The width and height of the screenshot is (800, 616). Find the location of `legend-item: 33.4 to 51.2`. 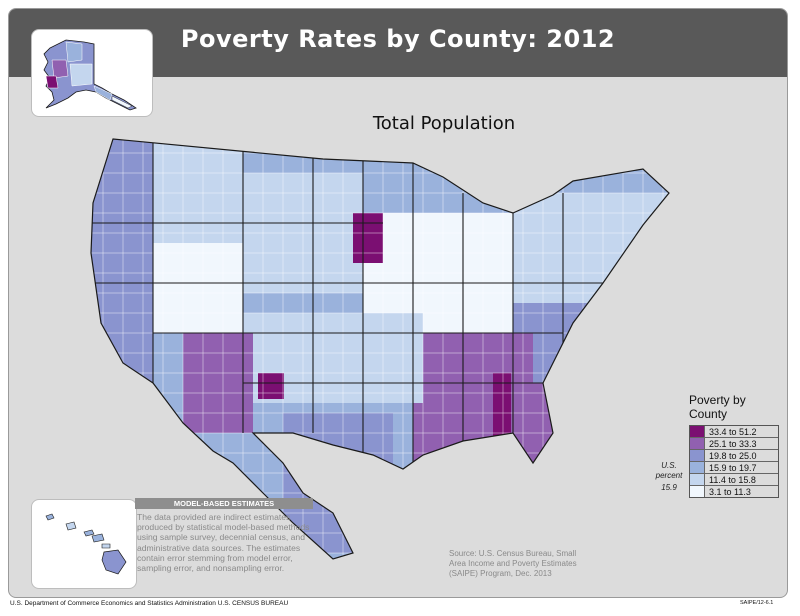

legend-item: 33.4 to 51.2 is located at coordinates (734, 432).